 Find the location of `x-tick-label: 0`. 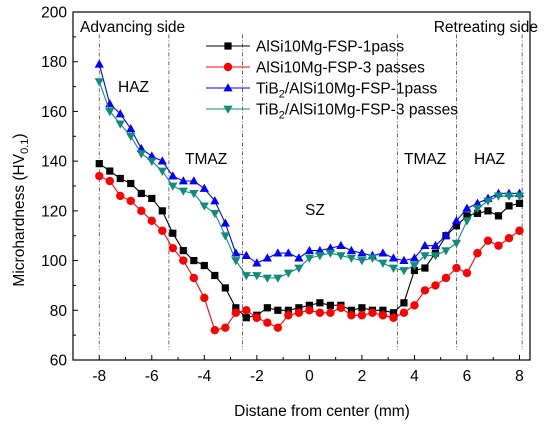

x-tick-label: 0 is located at coordinates (309, 376).